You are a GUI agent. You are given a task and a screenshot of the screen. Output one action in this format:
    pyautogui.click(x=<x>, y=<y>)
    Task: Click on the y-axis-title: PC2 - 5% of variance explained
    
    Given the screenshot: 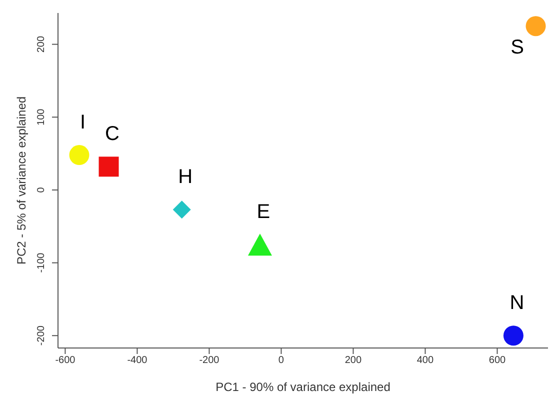 What is the action you would take?
    pyautogui.click(x=21, y=180)
    